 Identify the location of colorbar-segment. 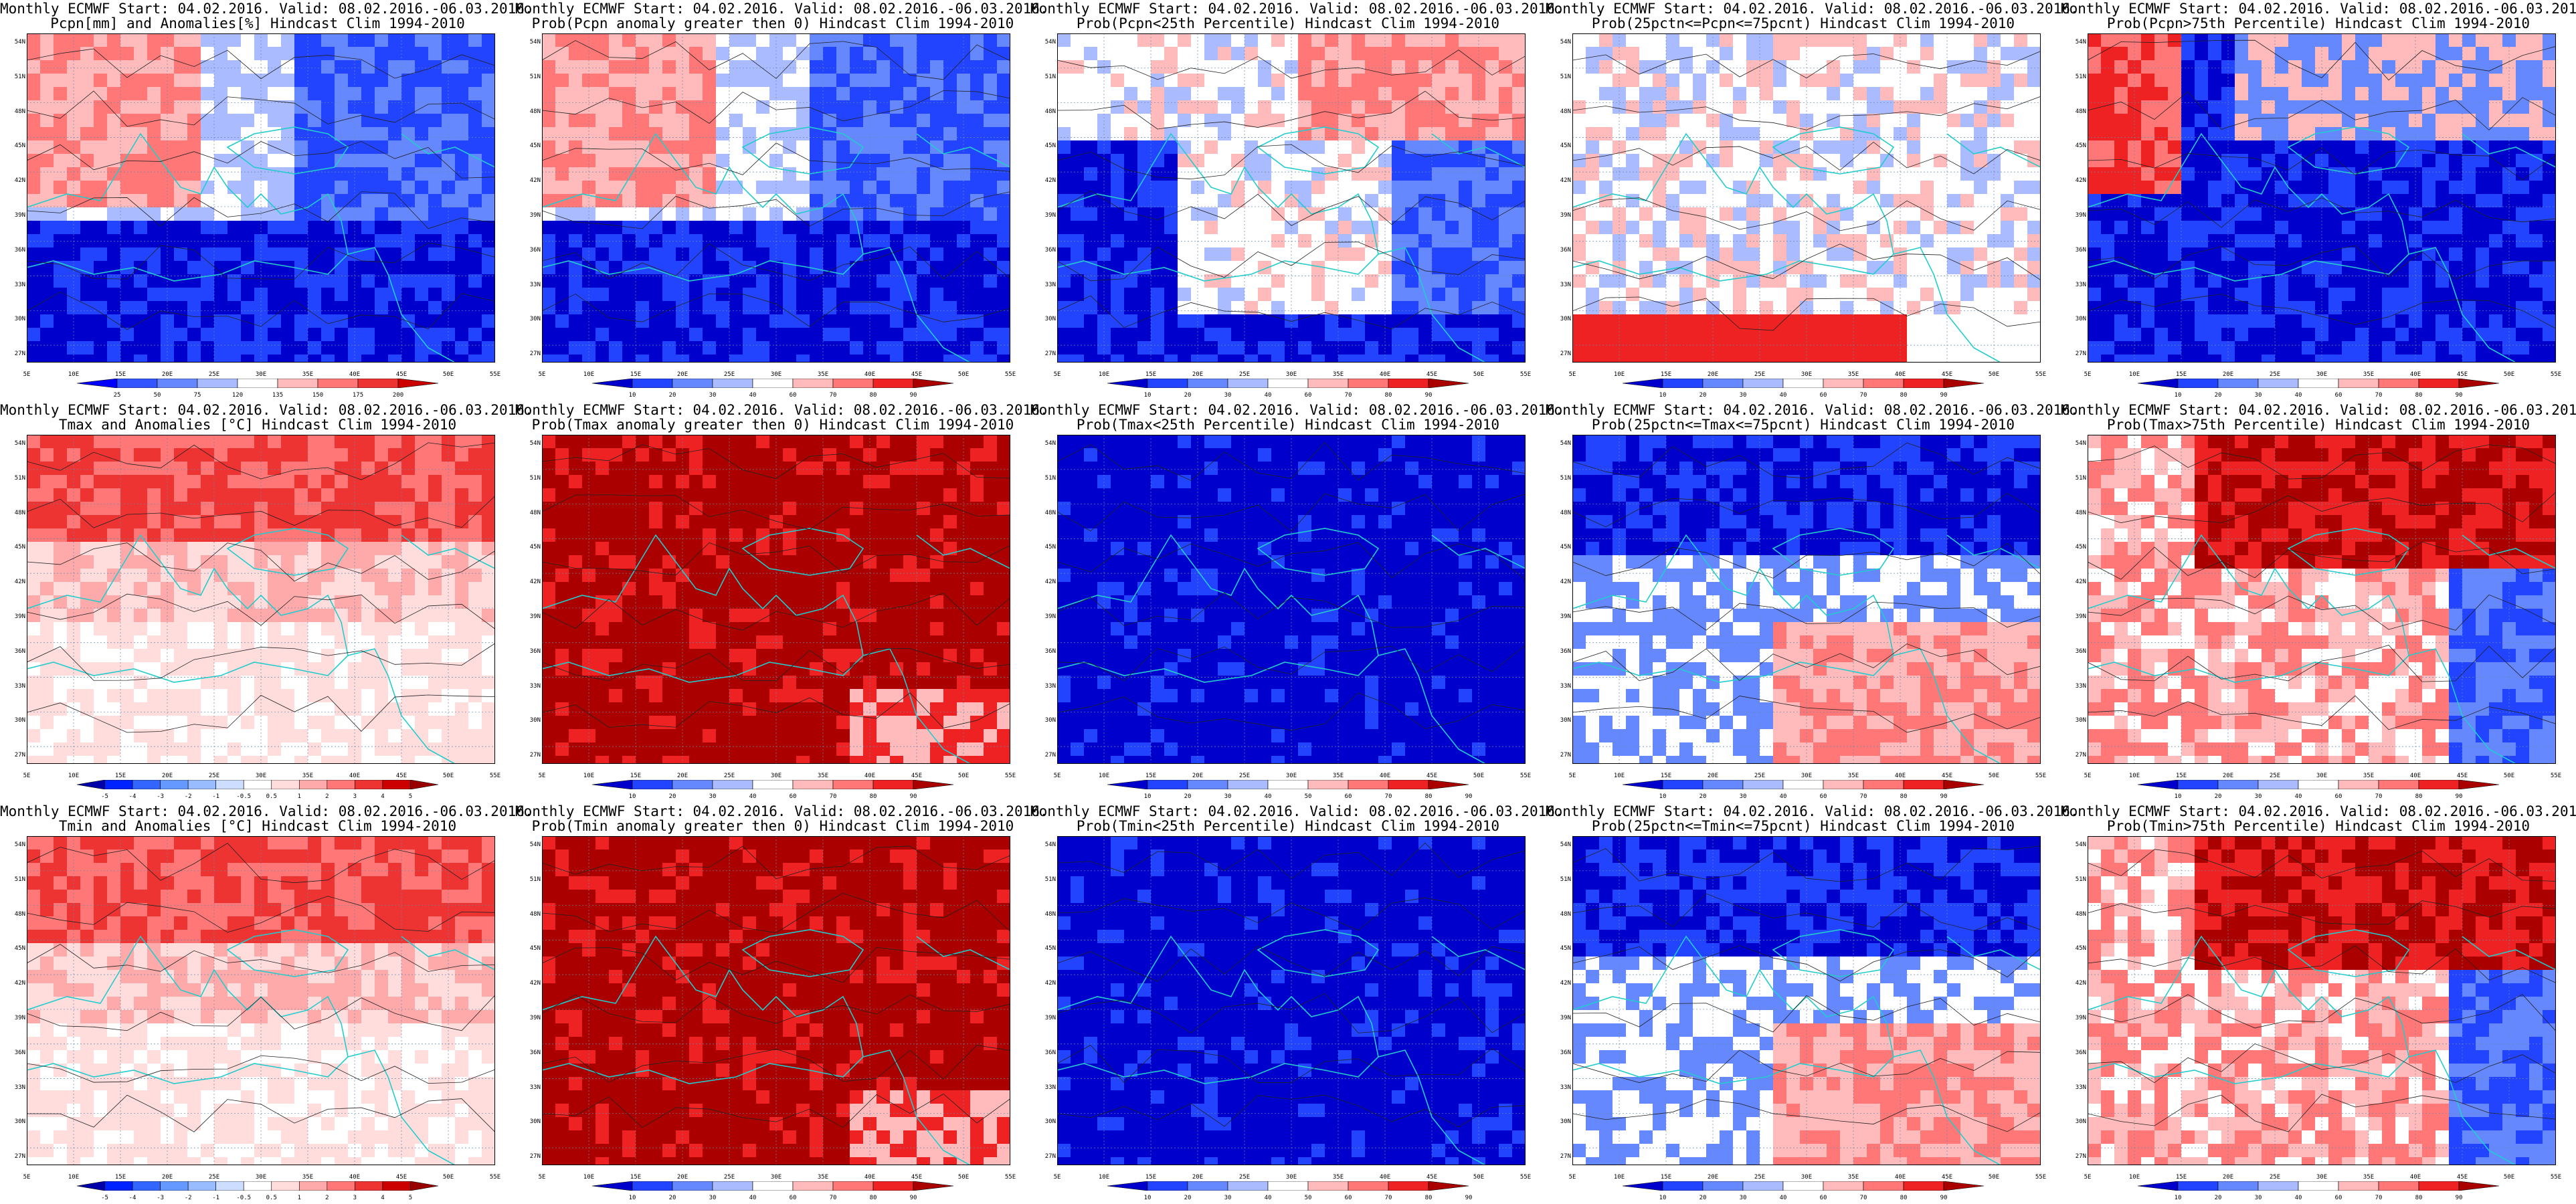
(2158, 383).